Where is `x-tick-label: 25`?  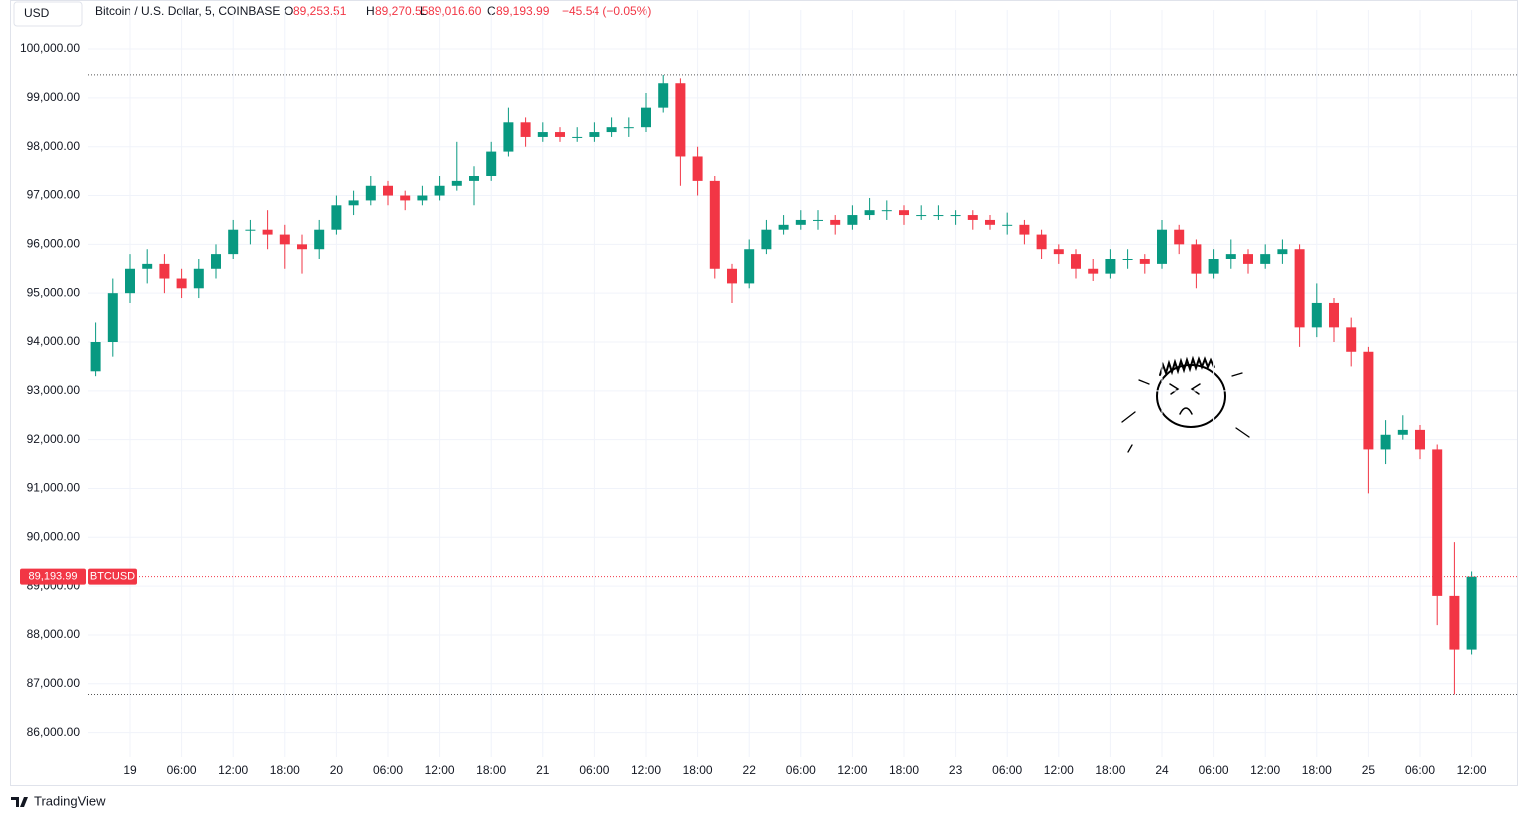
x-tick-label: 25 is located at coordinates (1369, 770).